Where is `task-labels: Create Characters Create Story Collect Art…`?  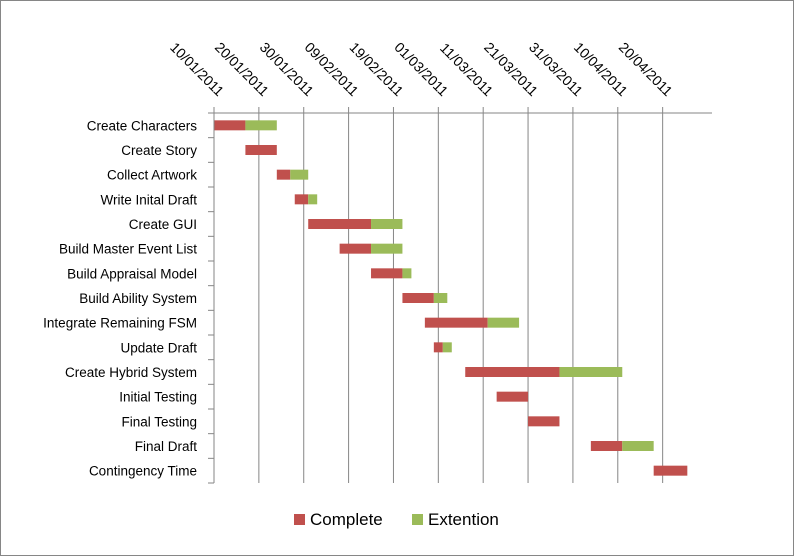
task-labels: Create Characters Create Story Collect Art… is located at coordinates (120, 298).